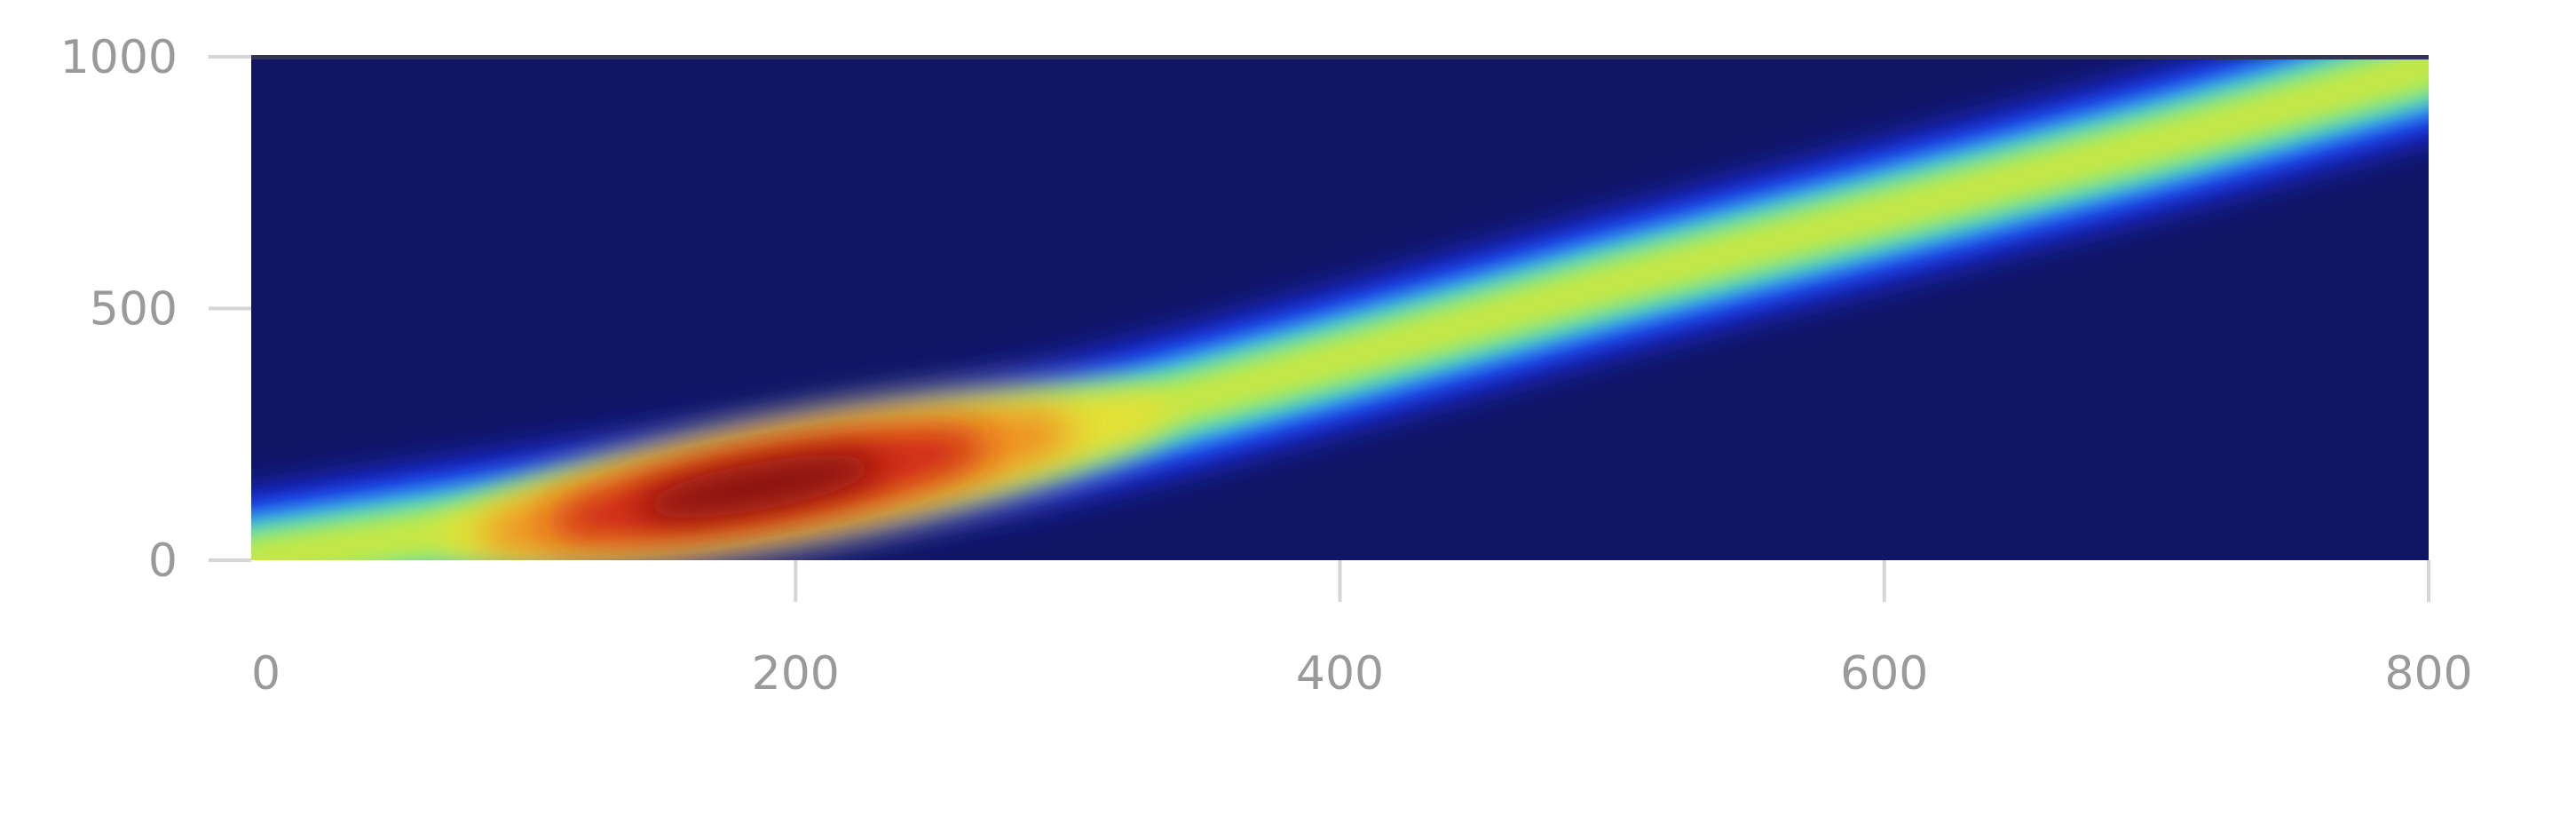  What do you see at coordinates (1362, 630) in the screenshot?
I see `x-axis: 0 200 400 600 800` at bounding box center [1362, 630].